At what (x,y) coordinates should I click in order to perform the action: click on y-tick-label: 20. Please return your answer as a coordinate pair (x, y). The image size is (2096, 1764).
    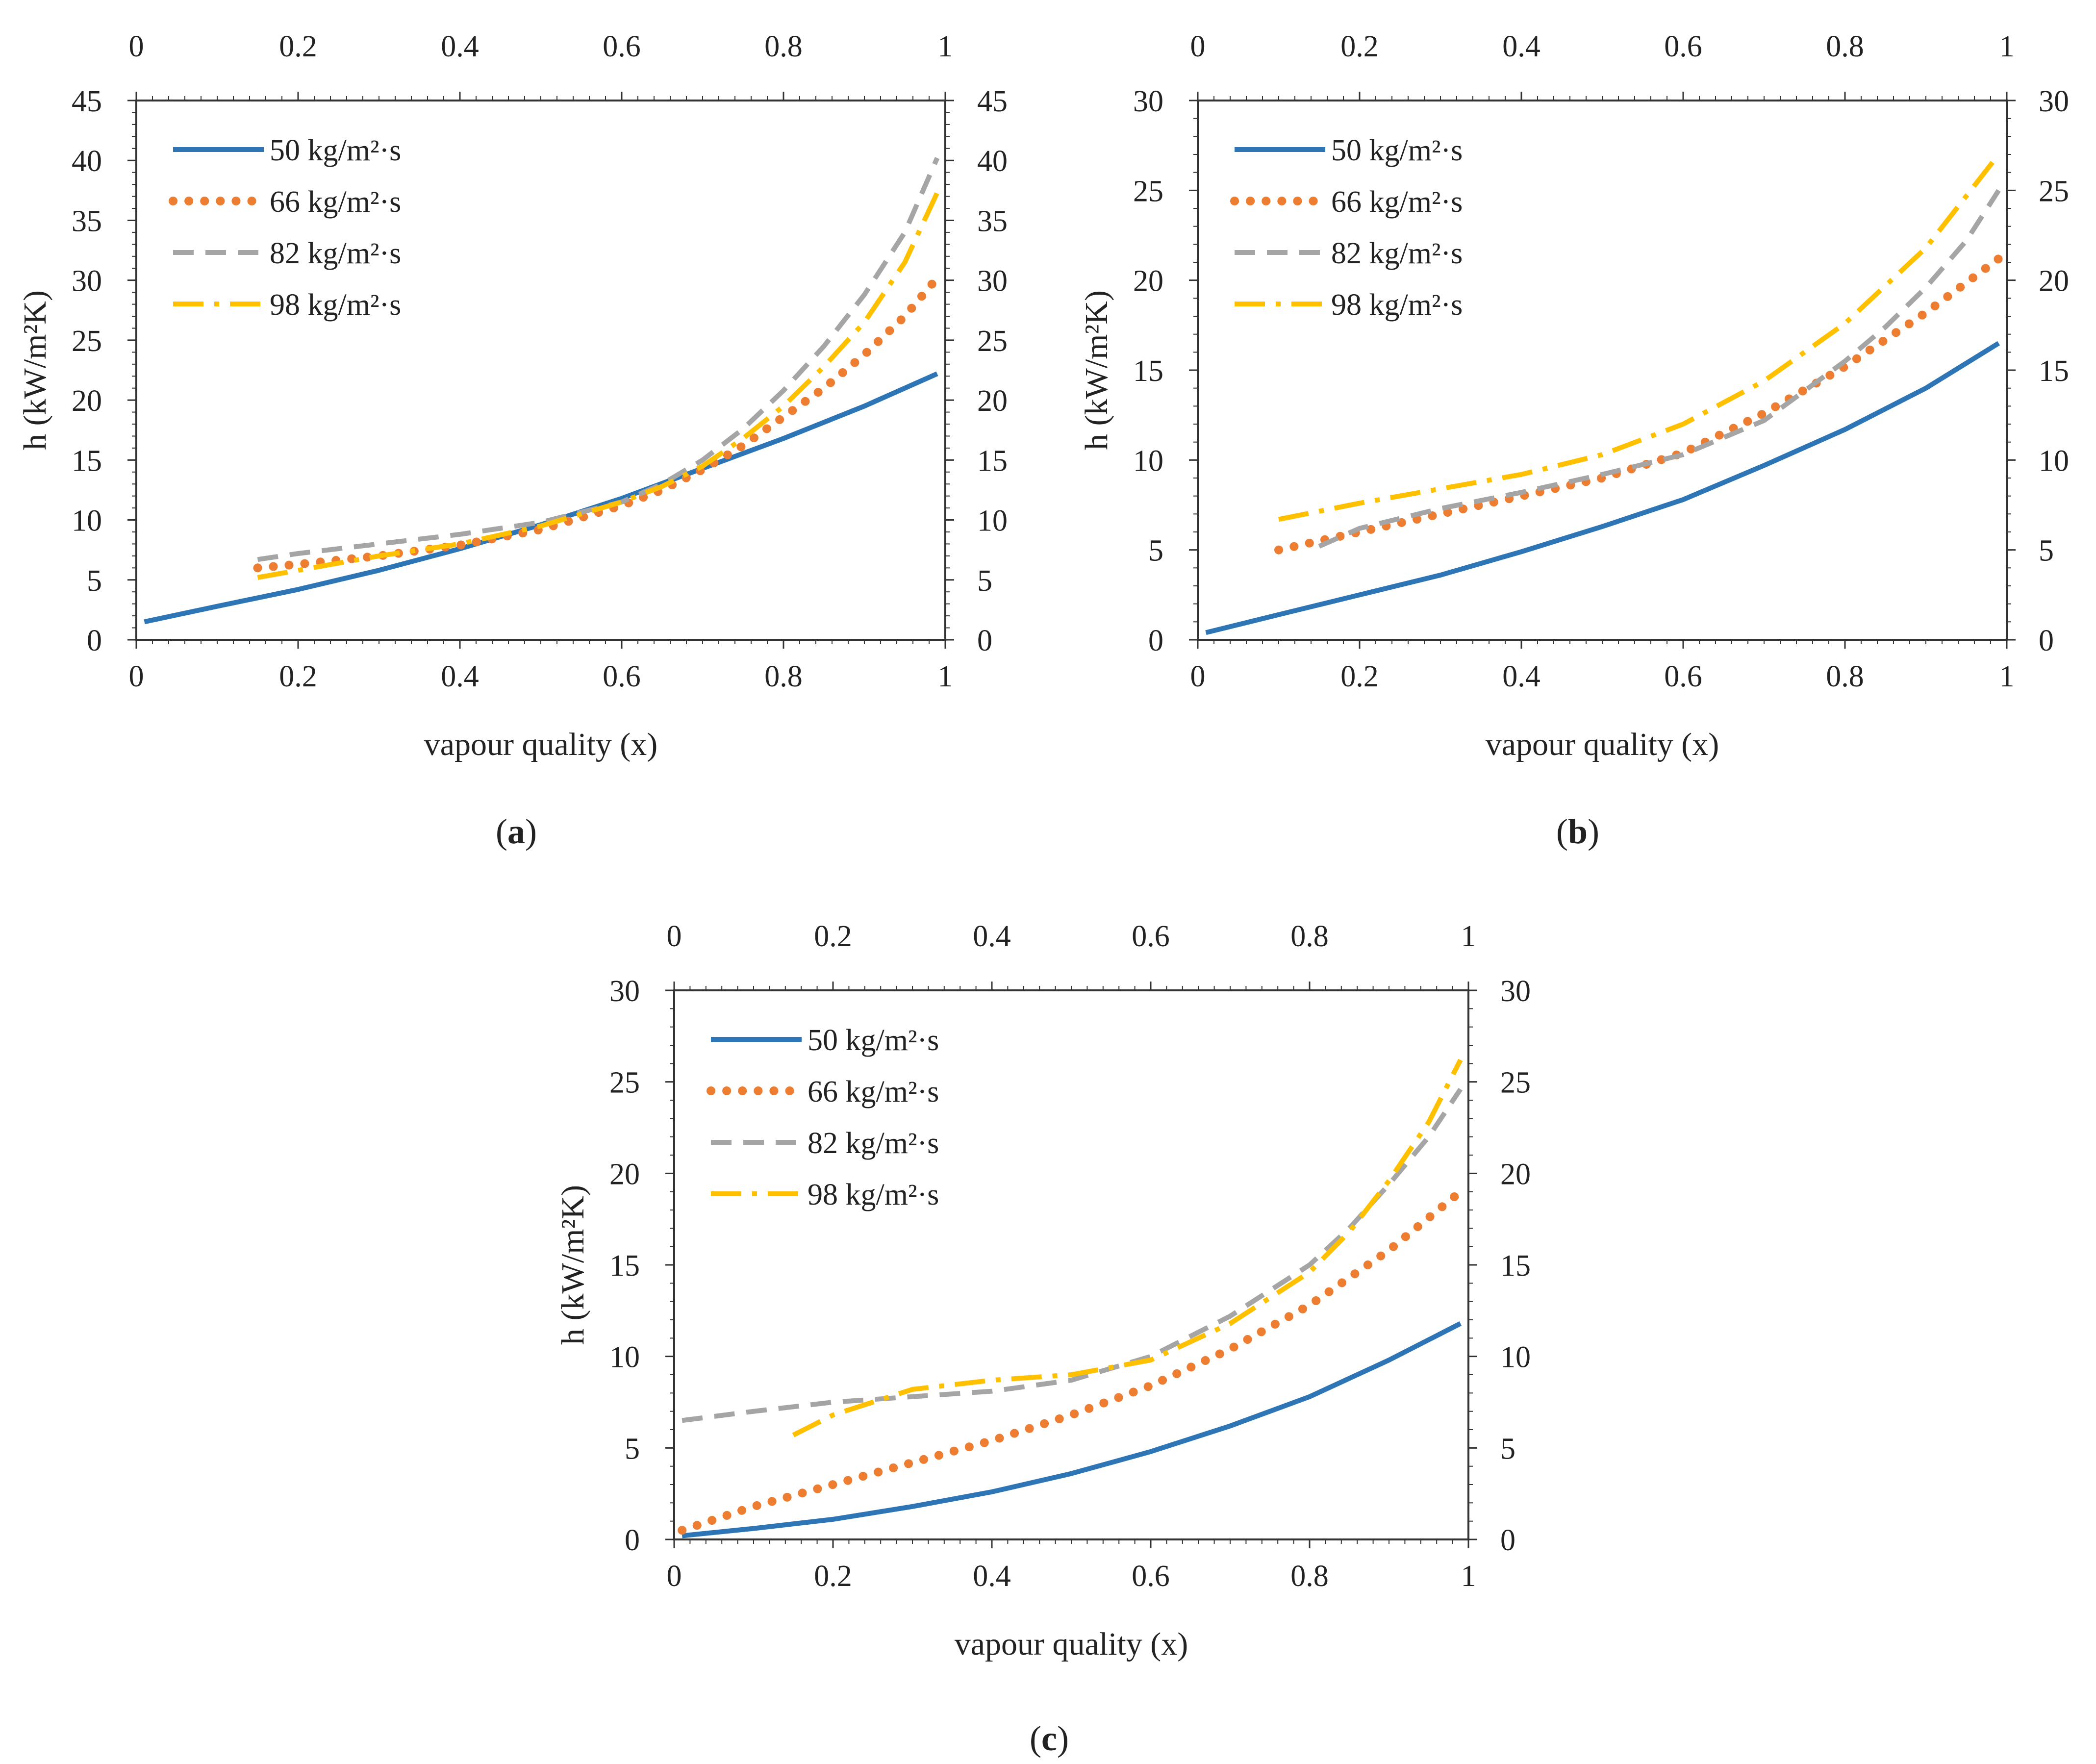
    Looking at the image, I should click on (624, 1174).